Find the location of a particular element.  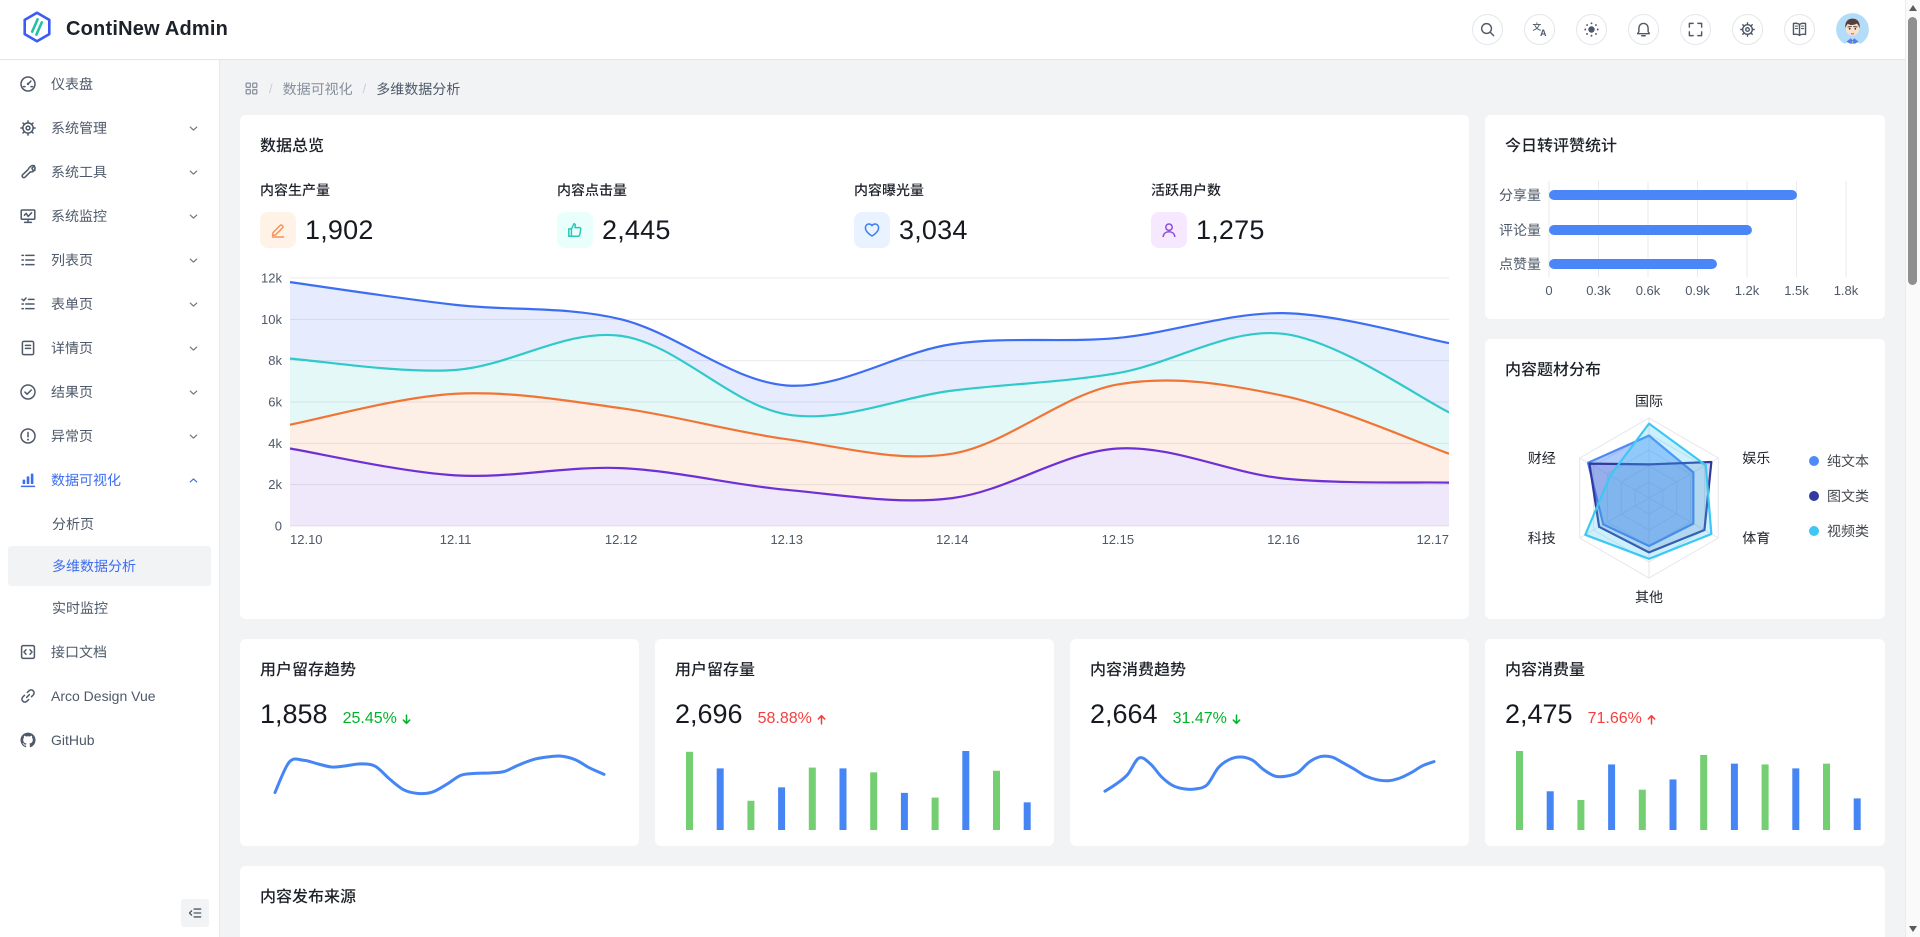

search-icon is located at coordinates (1487, 29).